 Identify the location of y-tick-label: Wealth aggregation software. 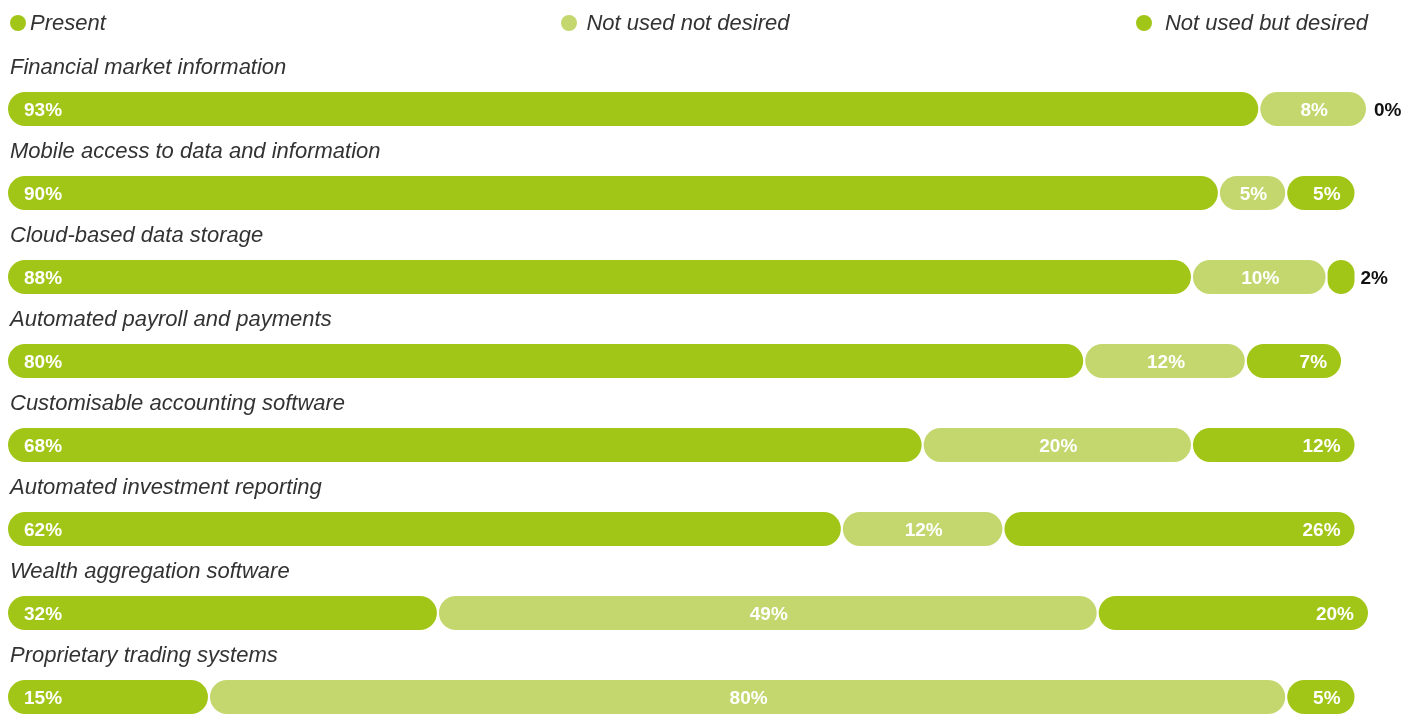
(150, 570).